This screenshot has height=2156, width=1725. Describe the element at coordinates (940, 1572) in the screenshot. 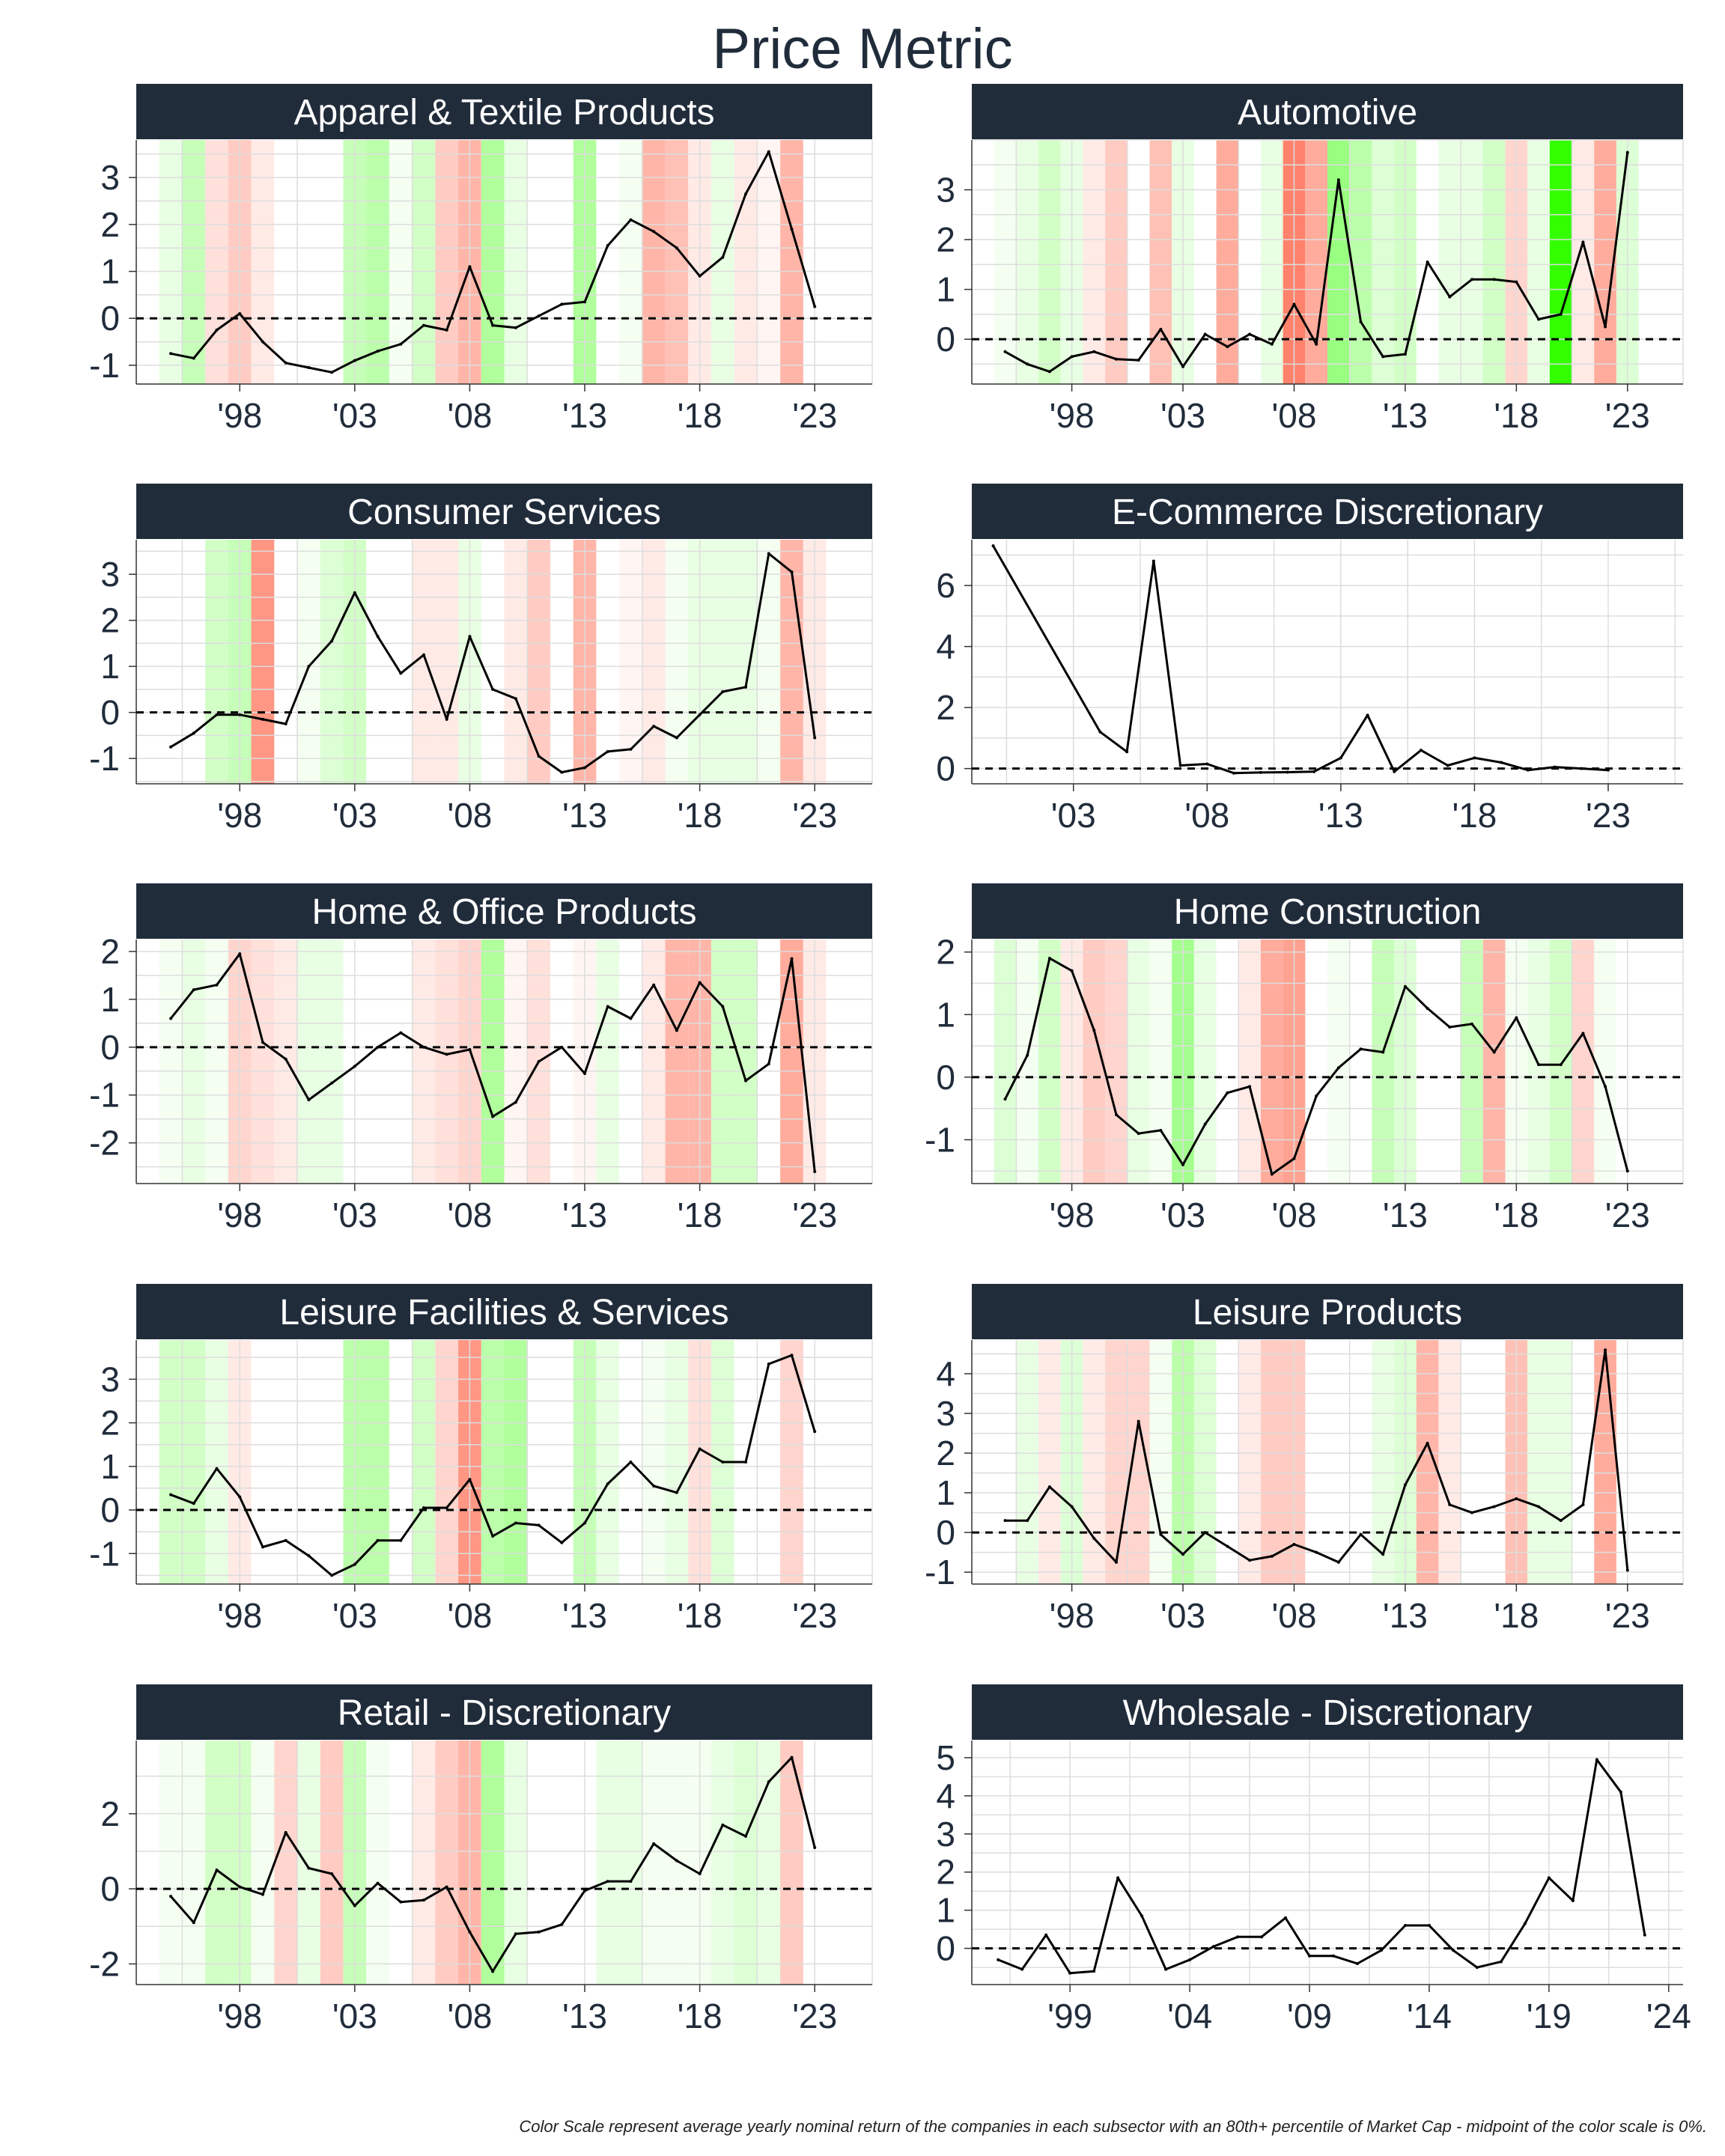

I see `y-tick-label: -1` at that location.